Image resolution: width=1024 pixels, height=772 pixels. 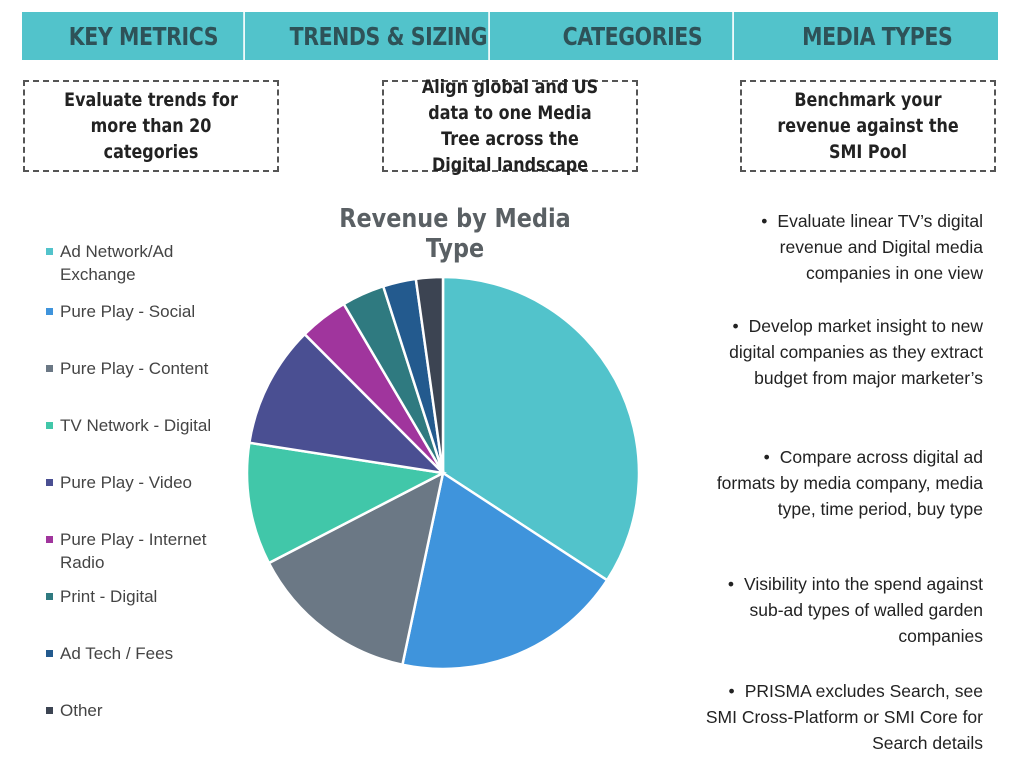 I want to click on legend-label: Other, so click(x=81, y=710).